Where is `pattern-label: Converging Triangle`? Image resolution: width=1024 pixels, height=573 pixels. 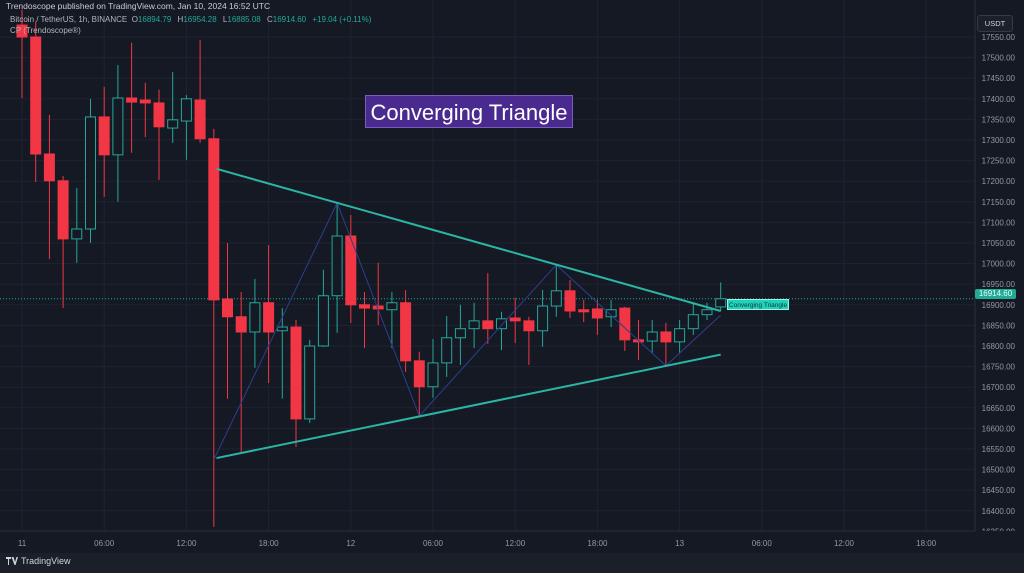 pattern-label: Converging Triangle is located at coordinates (758, 304).